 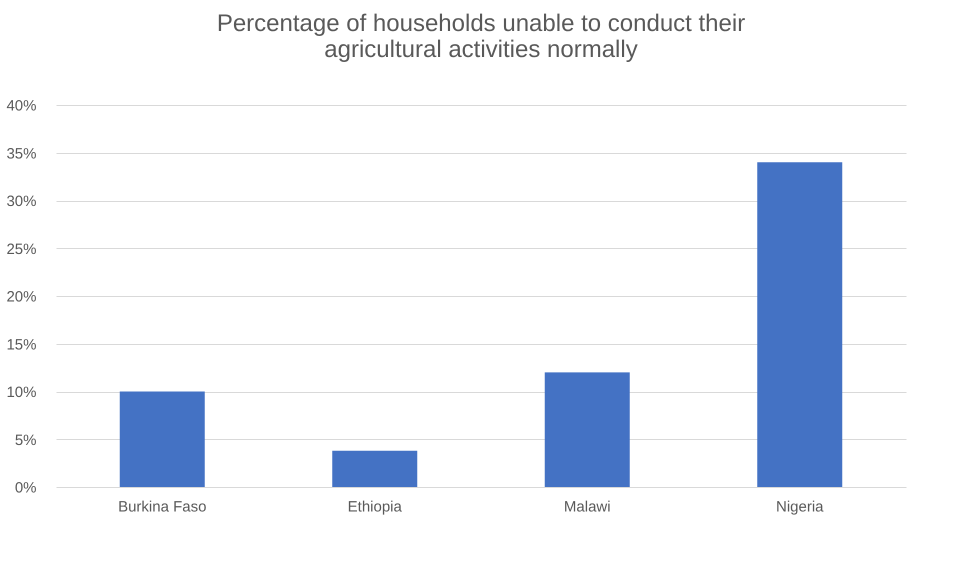 What do you see at coordinates (800, 507) in the screenshot?
I see `x-tick-label: Nigeria` at bounding box center [800, 507].